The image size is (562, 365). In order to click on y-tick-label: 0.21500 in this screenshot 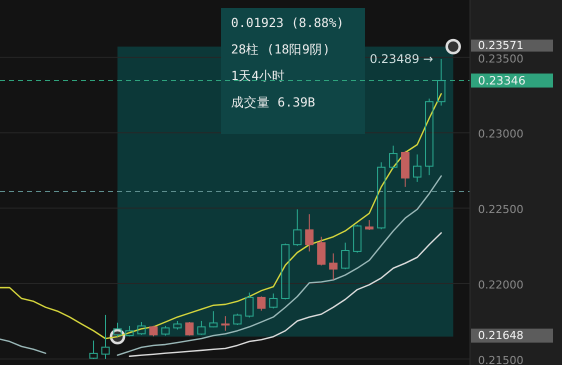, I will do `click(501, 359)`.